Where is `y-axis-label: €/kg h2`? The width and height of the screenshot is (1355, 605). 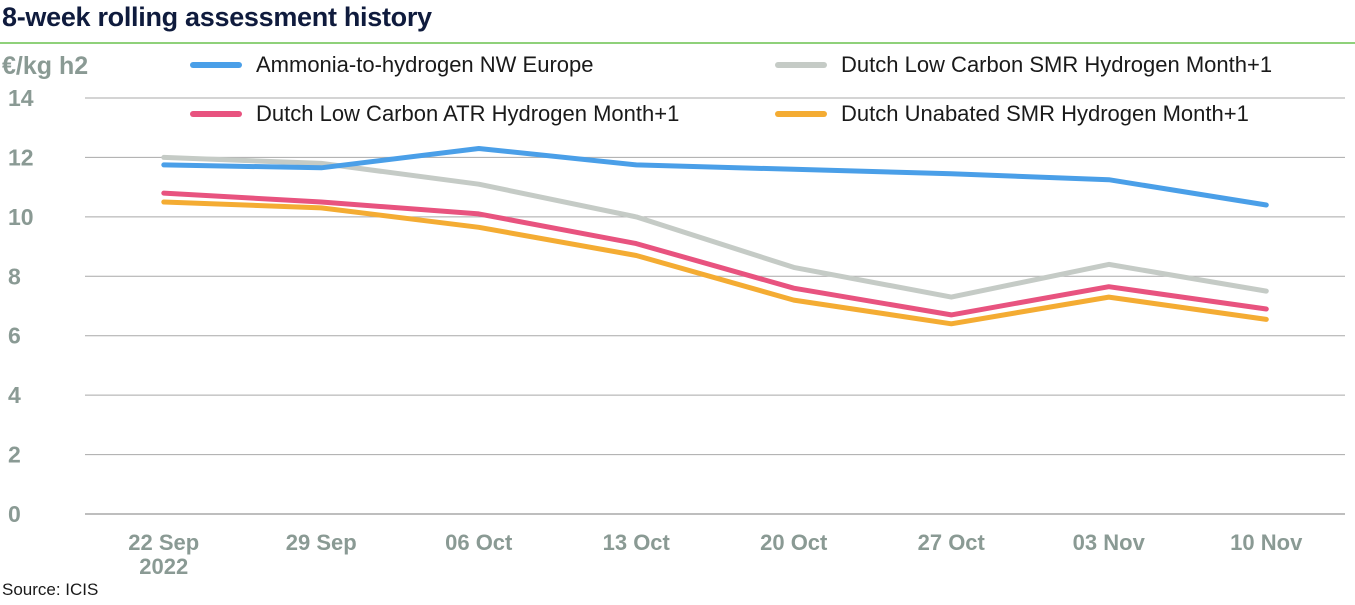 y-axis-label: €/kg h2 is located at coordinates (45, 66).